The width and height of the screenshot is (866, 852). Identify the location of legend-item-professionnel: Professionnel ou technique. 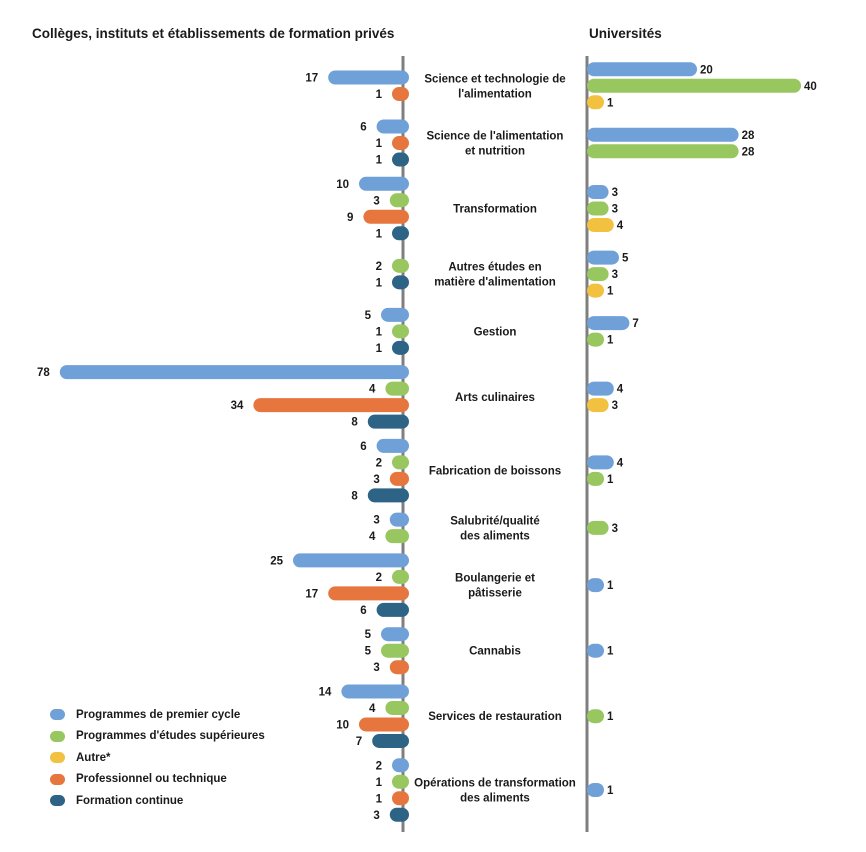
(157, 780).